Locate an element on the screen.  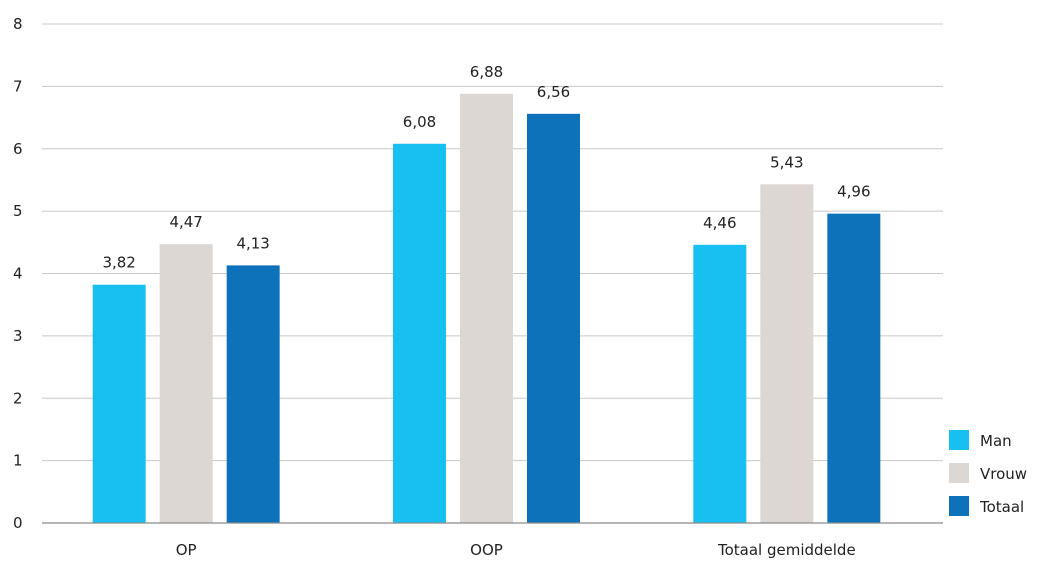
legend: Man Vrouw Totaal is located at coordinates (988, 473).